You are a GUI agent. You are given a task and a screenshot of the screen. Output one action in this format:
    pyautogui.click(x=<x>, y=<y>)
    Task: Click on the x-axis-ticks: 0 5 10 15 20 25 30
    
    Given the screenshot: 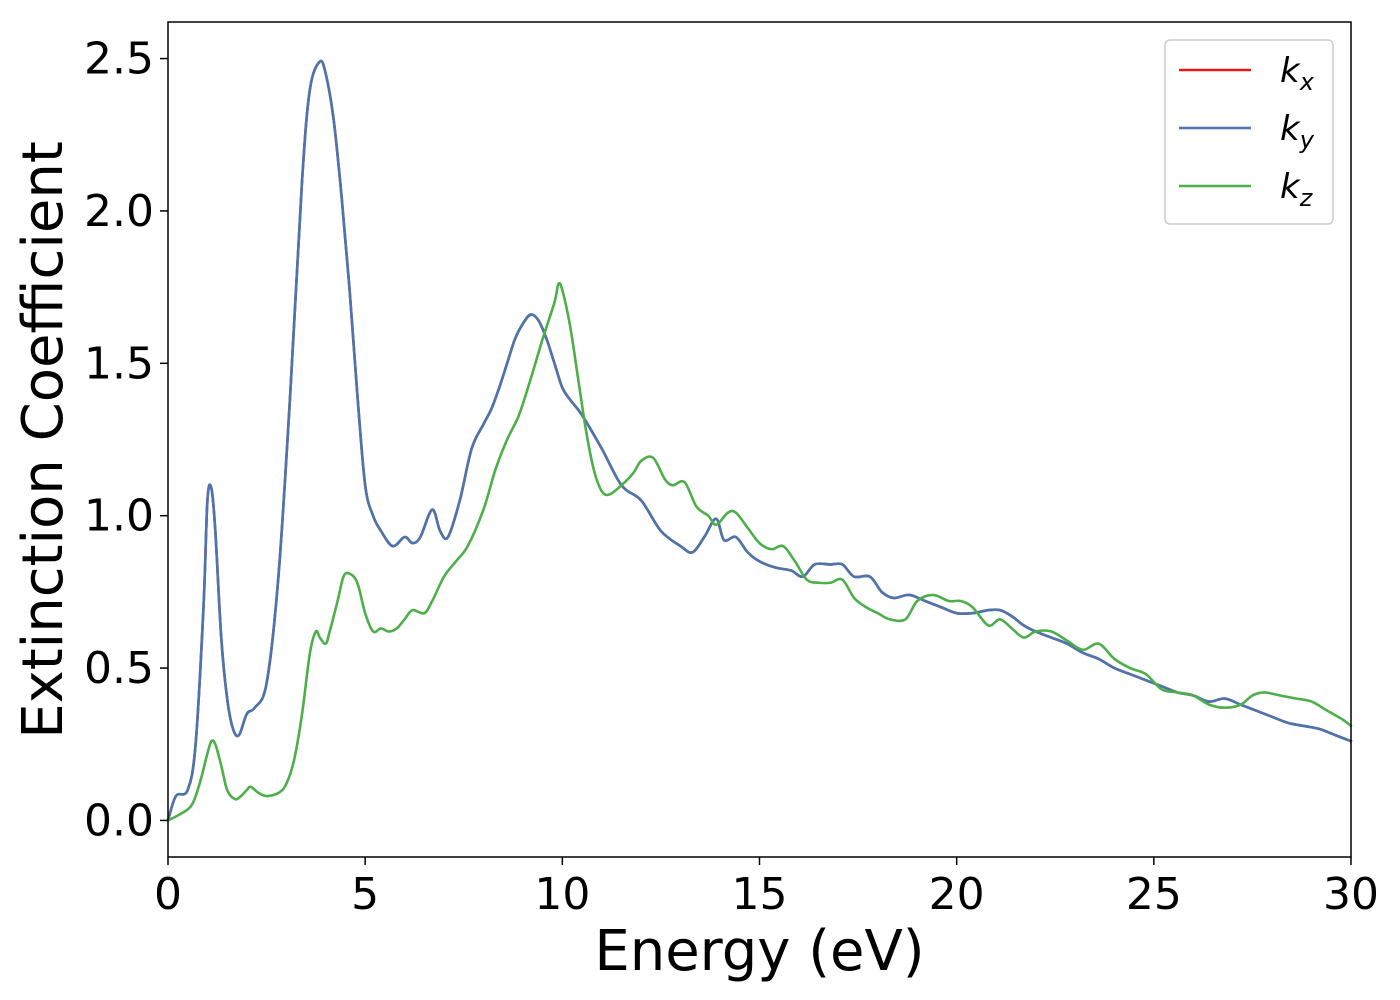 What is the action you would take?
    pyautogui.click(x=766, y=888)
    